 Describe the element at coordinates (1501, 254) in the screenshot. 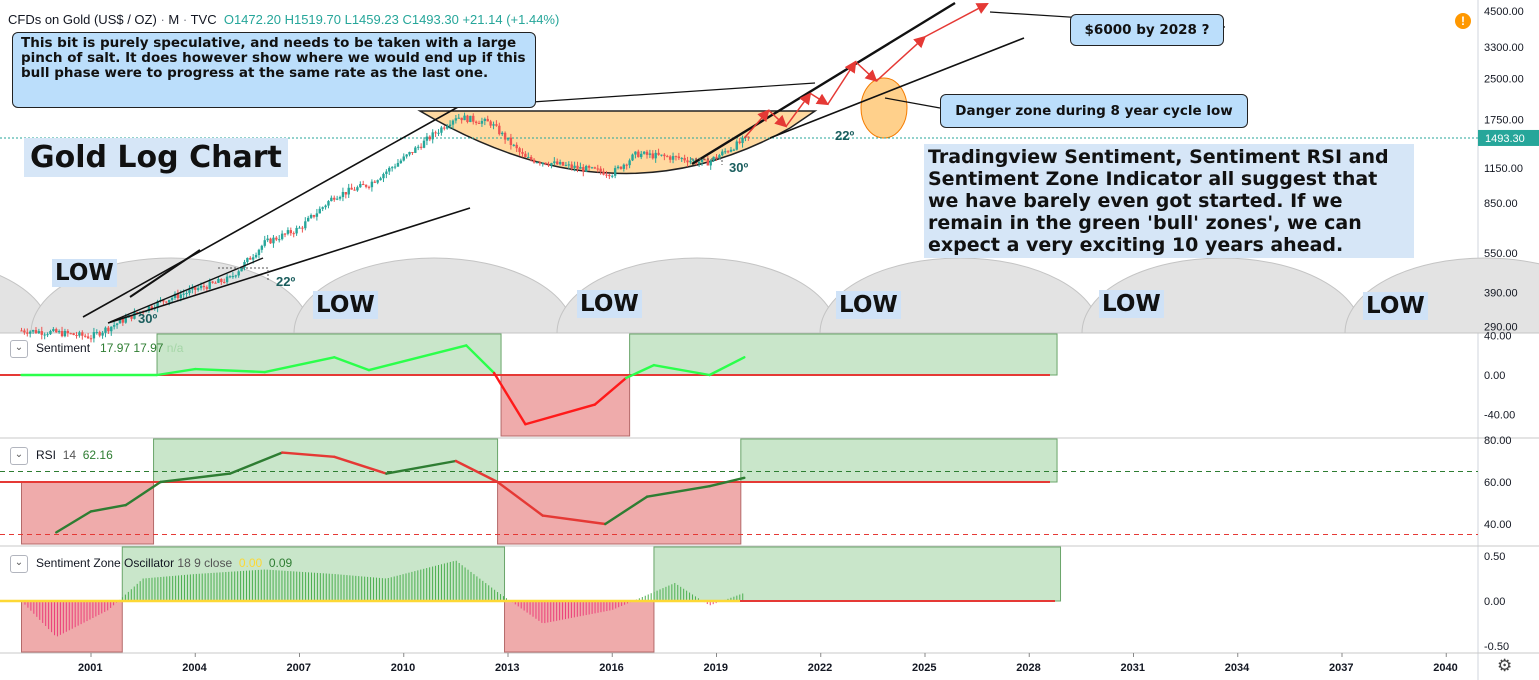

I see `price-tick-label: 550.00` at that location.